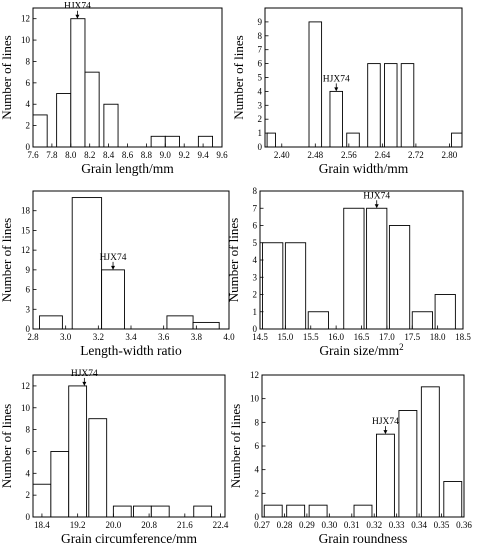 The width and height of the screenshot is (483, 550). What do you see at coordinates (184, 155) in the screenshot?
I see `x-tick-label: 9.2` at bounding box center [184, 155].